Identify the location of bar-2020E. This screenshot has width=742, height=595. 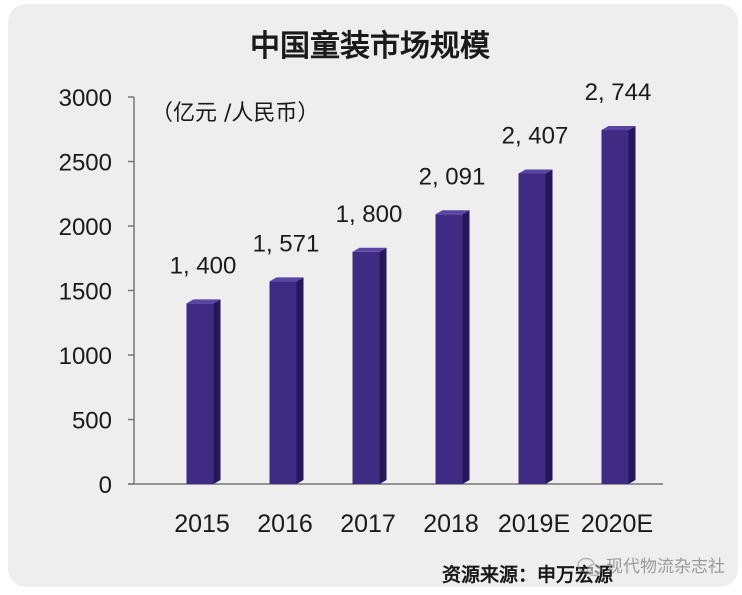
(618, 305).